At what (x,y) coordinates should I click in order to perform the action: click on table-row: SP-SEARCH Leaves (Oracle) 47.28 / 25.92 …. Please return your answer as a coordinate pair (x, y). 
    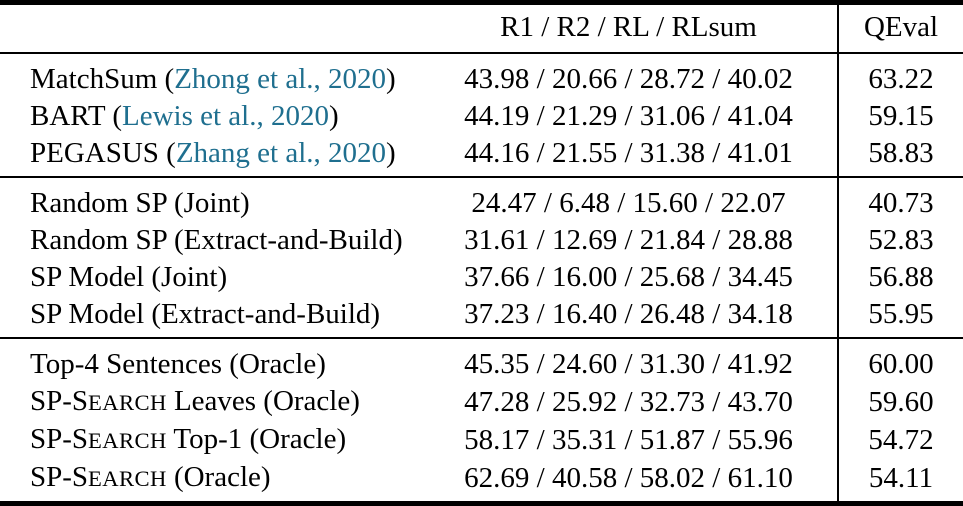
    Looking at the image, I should click on (481, 402).